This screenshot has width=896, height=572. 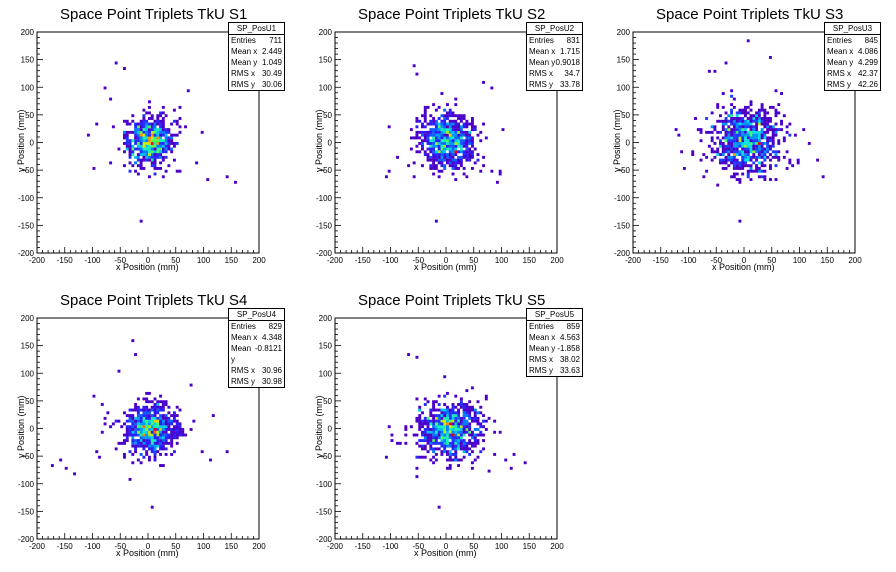 What do you see at coordinates (271, 381) in the screenshot?
I see `stats-row-value: 30.98` at bounding box center [271, 381].